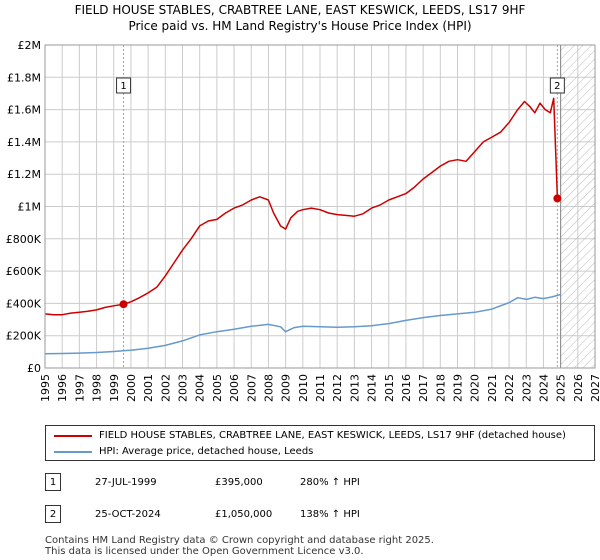 The height and width of the screenshot is (560, 600). What do you see at coordinates (577, 206) in the screenshot?
I see `future-hatch-region` at bounding box center [577, 206].